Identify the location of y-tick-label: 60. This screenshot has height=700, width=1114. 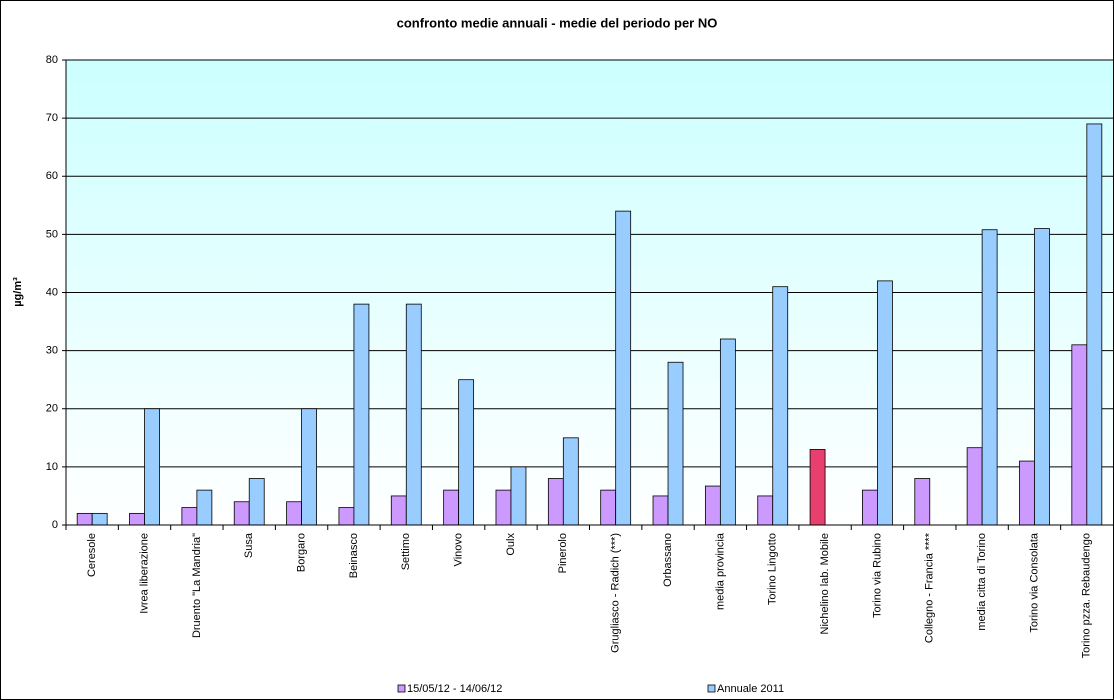
(52, 176).